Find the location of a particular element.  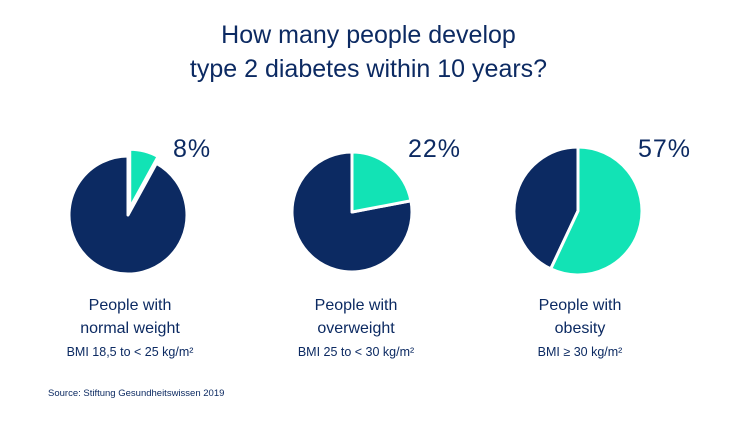

group-label-line-2: normal weight is located at coordinates (130, 328).